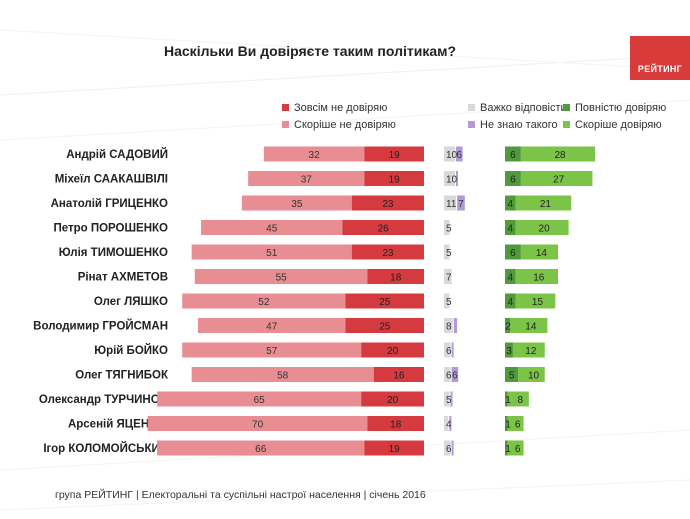  I want to click on chart-row: Володимир ГРОЙСМАН, so click(290, 325).